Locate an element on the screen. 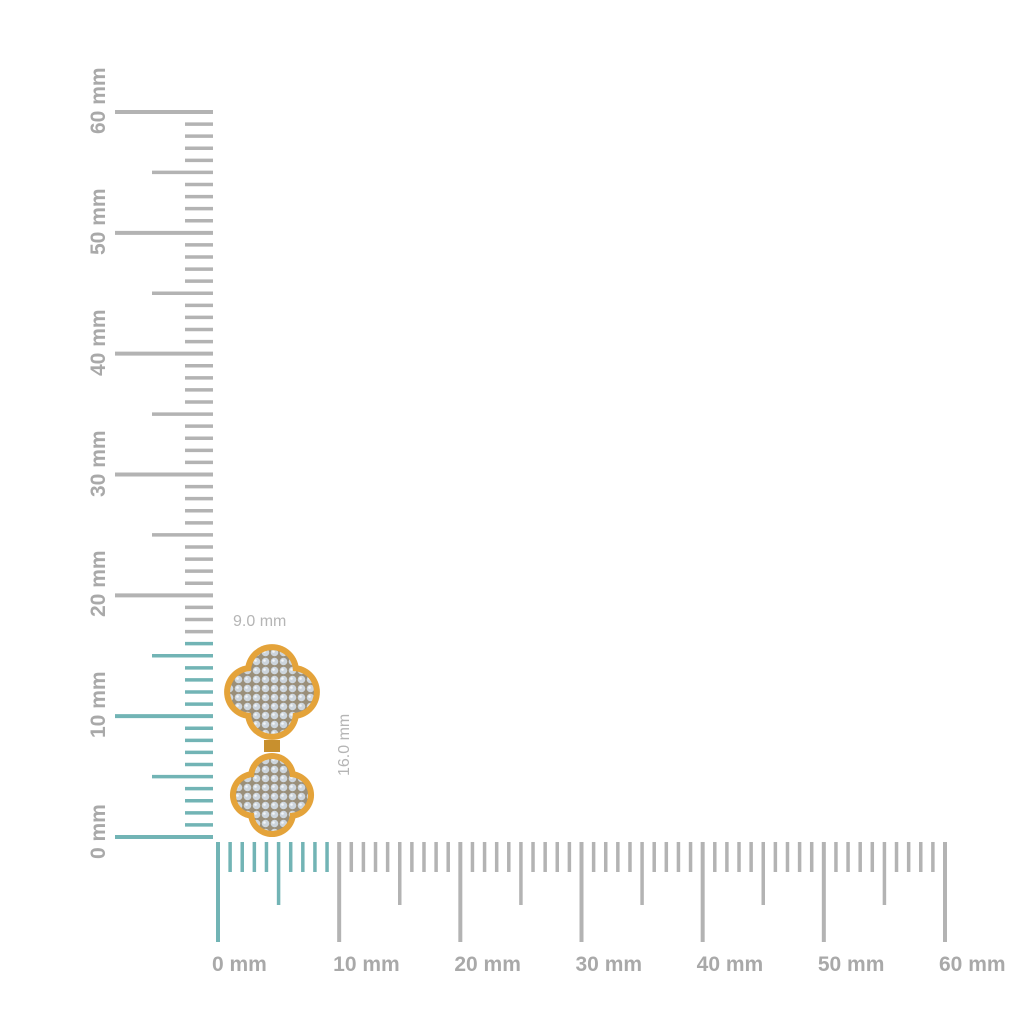 This screenshot has width=1024, height=1024. horizontal-label: 40 mm is located at coordinates (730, 964).